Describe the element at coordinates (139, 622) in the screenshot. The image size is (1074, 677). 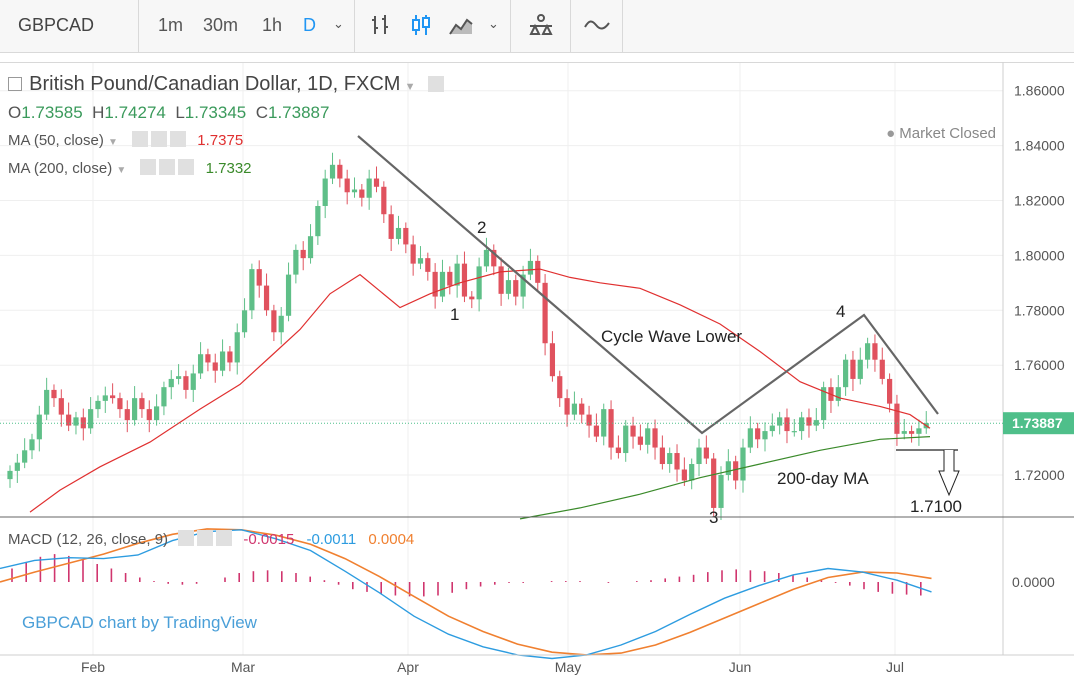
I see `watermark: GBPCAD chart by TradingView` at that location.